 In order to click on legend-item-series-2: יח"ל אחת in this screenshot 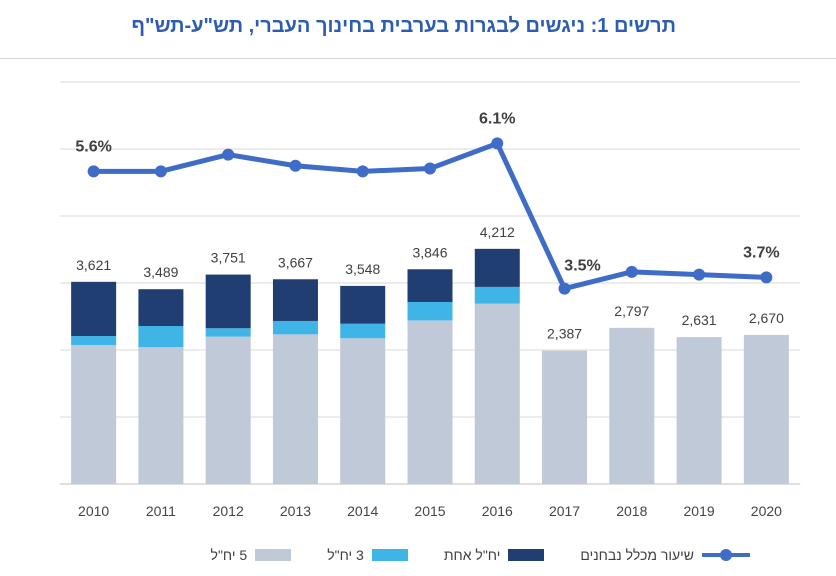, I will do `click(494, 555)`.